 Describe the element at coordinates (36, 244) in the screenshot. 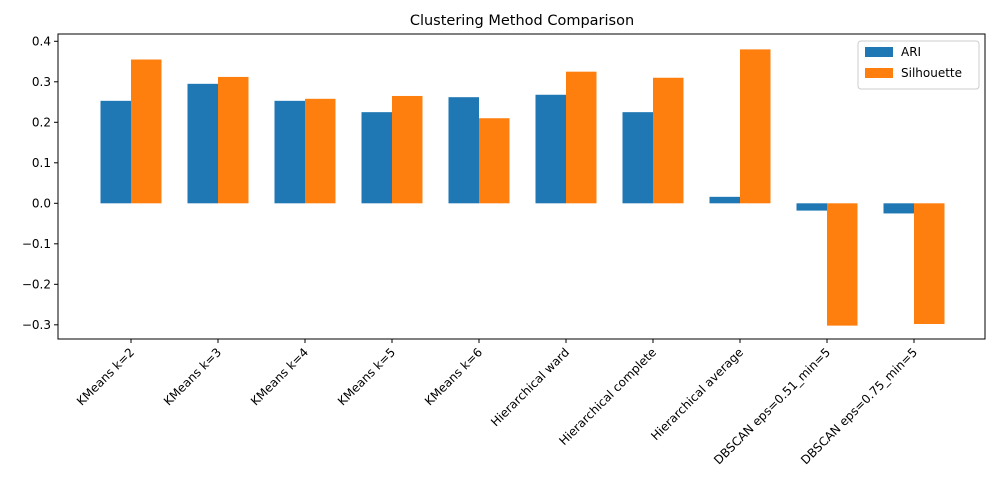

I see `y-tick-label: −0.1` at that location.